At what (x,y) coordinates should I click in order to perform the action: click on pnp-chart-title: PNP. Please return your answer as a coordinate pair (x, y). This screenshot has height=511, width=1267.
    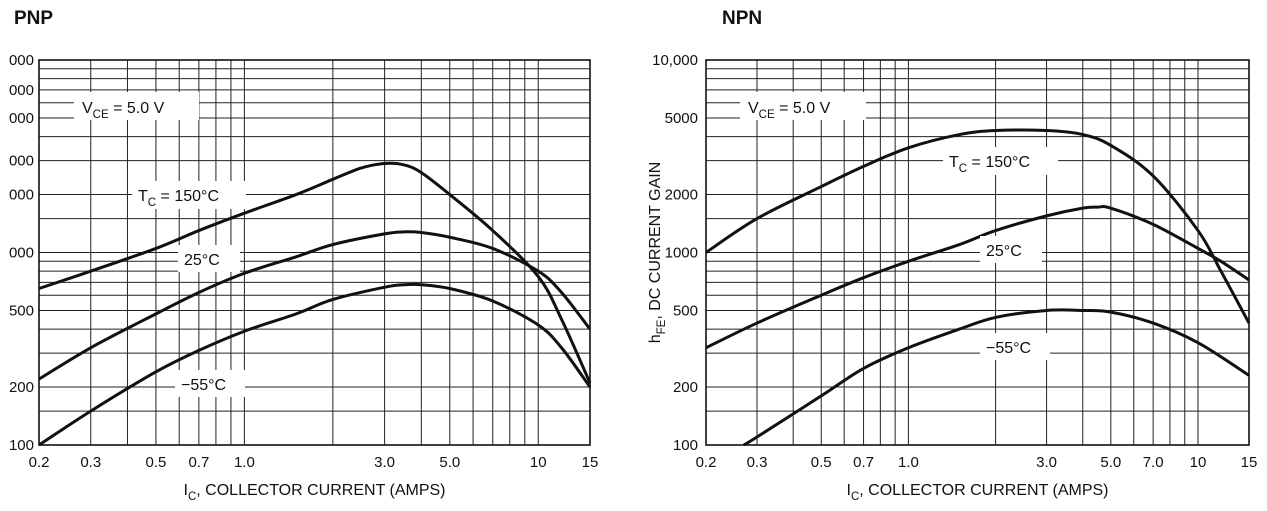
    Looking at the image, I should click on (34, 18).